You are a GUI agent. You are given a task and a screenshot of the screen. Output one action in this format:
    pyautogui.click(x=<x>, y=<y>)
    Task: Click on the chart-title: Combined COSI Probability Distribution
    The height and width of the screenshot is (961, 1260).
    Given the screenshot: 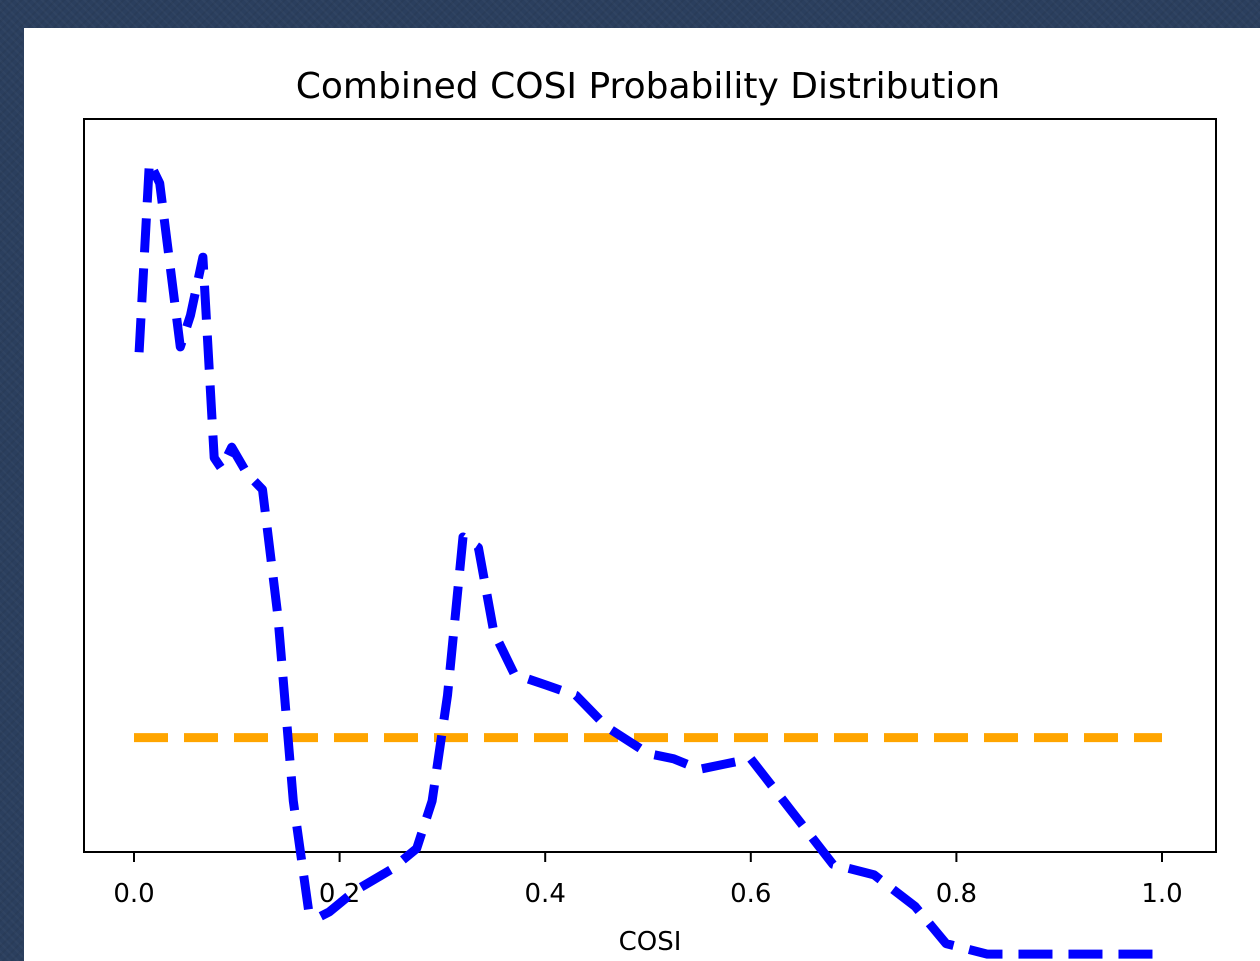 What is the action you would take?
    pyautogui.click(x=648, y=86)
    